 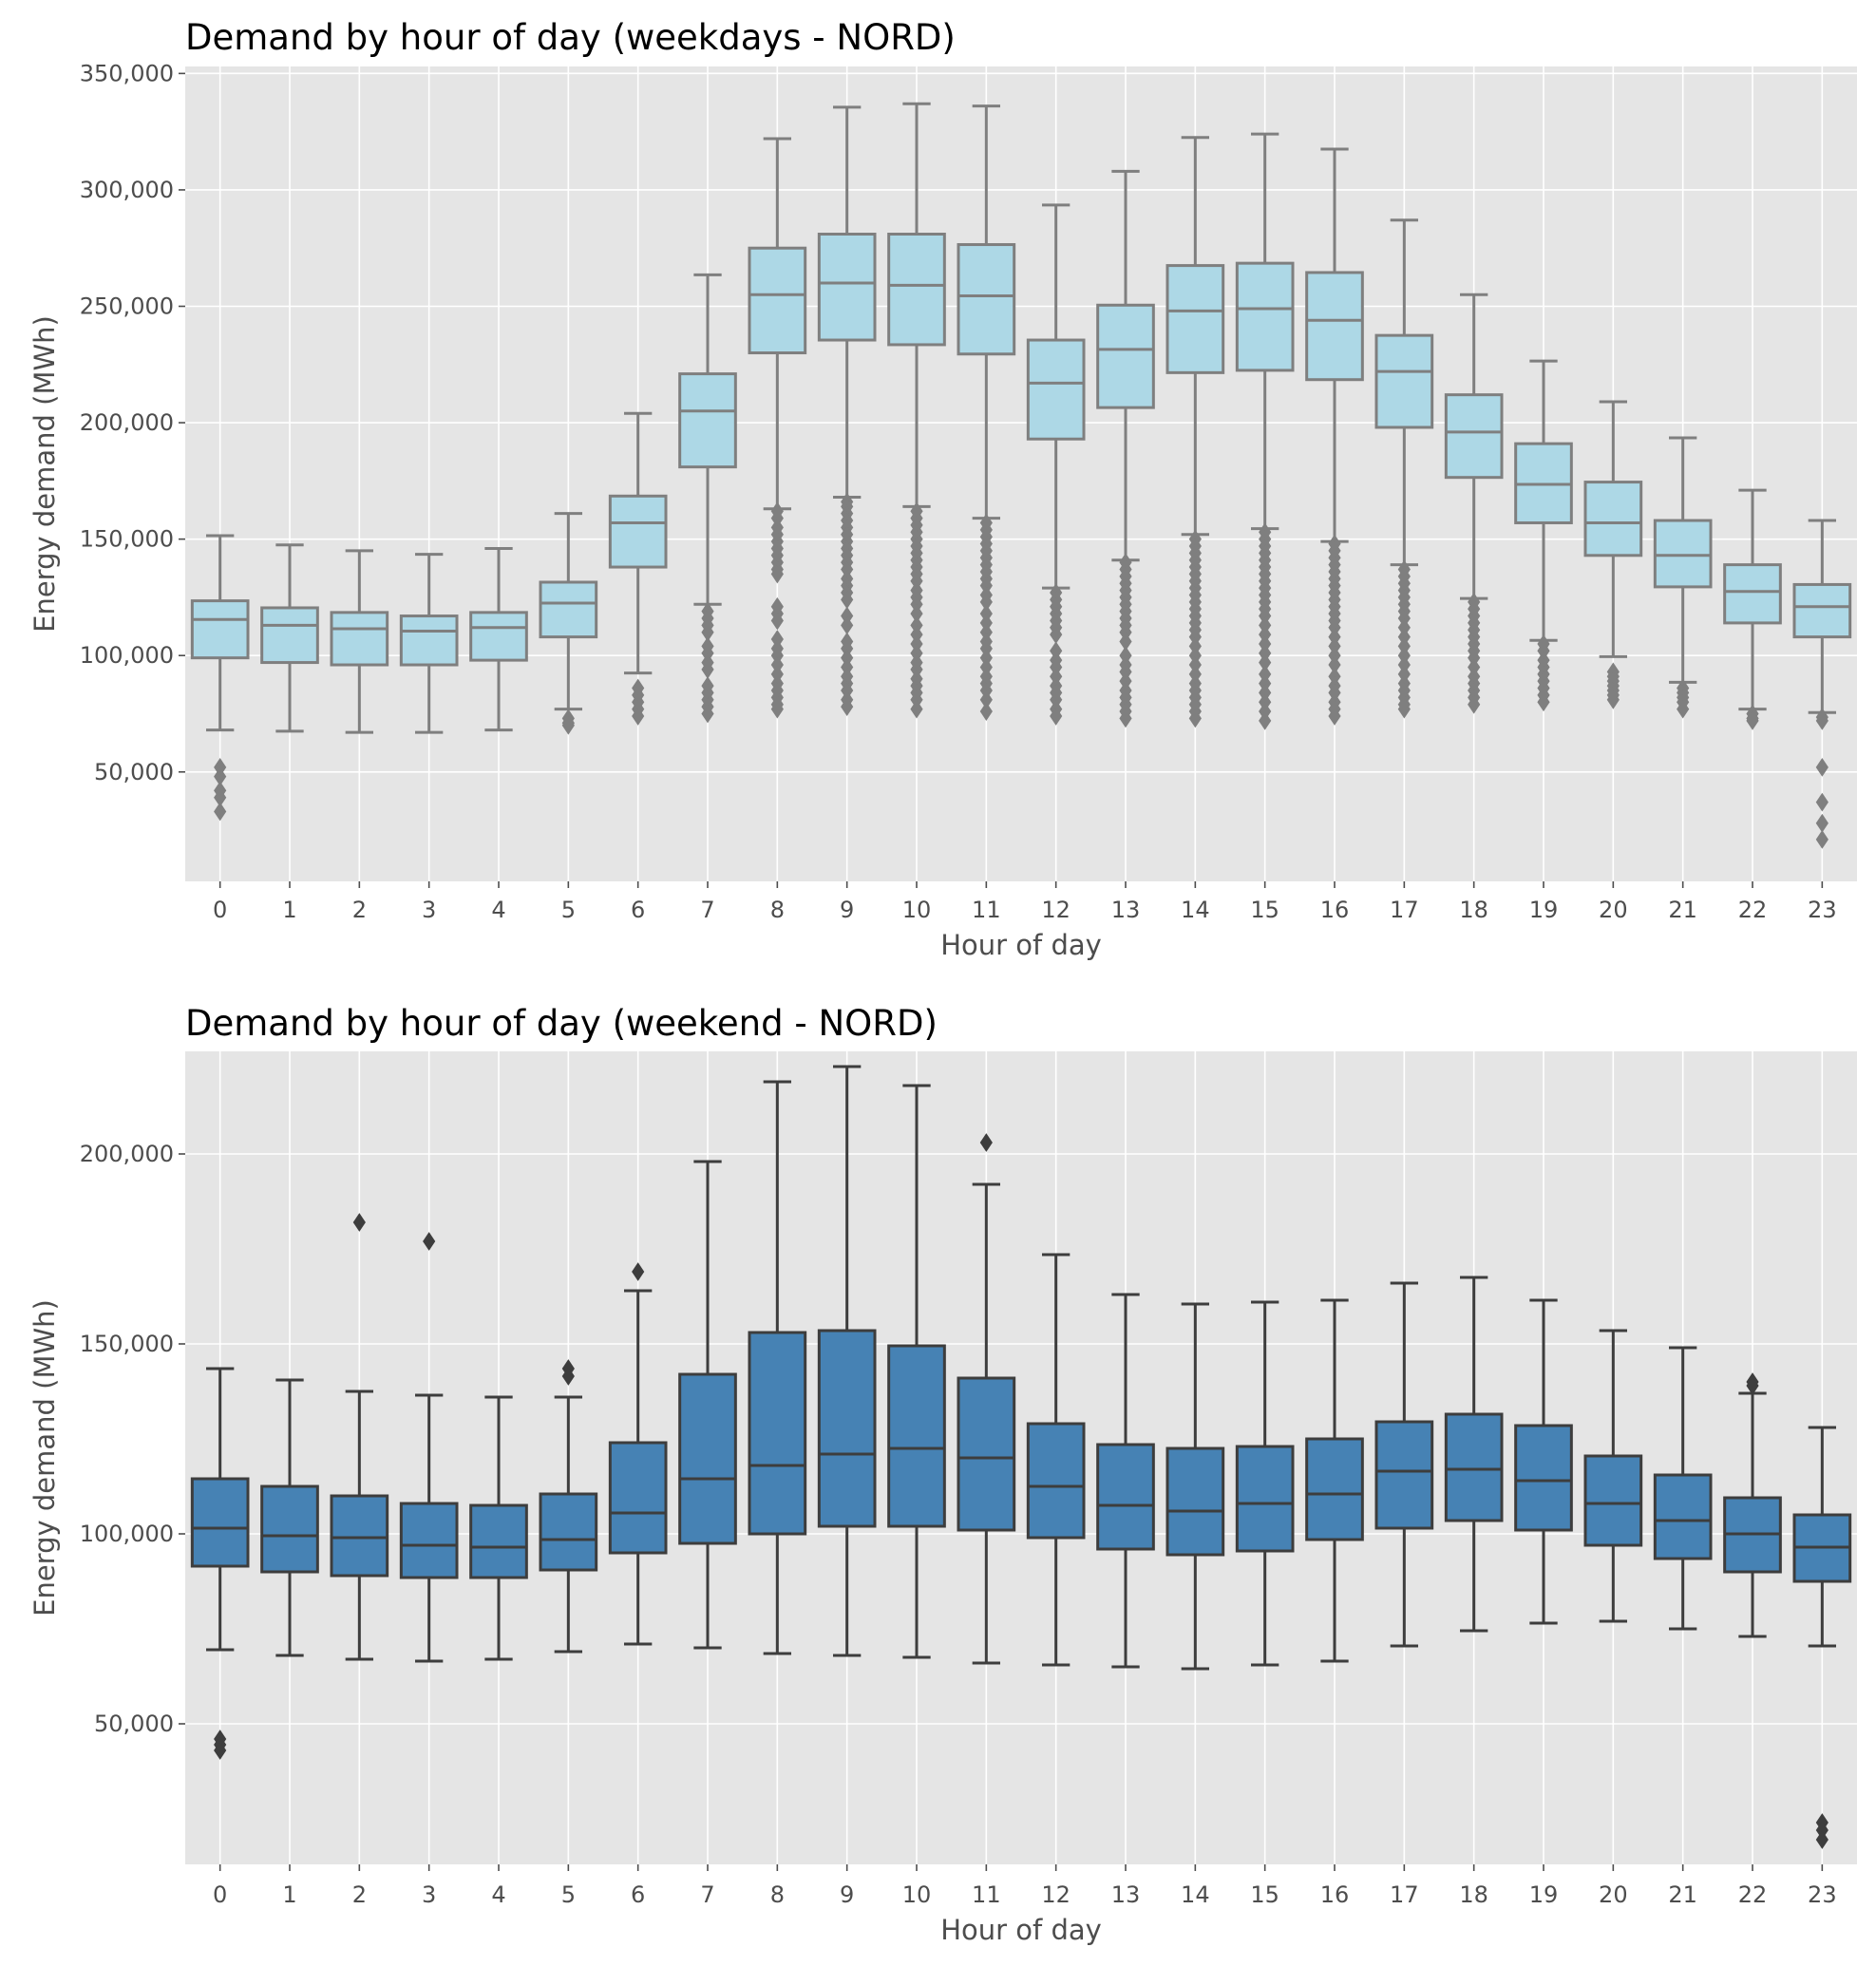 What do you see at coordinates (498, 910) in the screenshot?
I see `weekdays-x-tick-label: 4` at bounding box center [498, 910].